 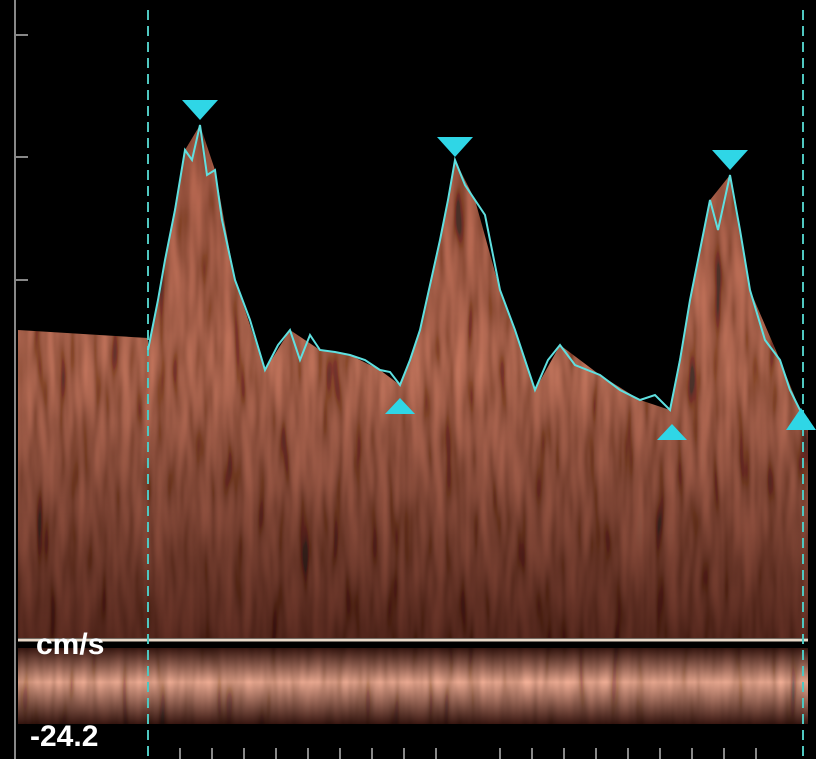 What do you see at coordinates (21, 157) in the screenshot?
I see `axis-ticks` at bounding box center [21, 157].